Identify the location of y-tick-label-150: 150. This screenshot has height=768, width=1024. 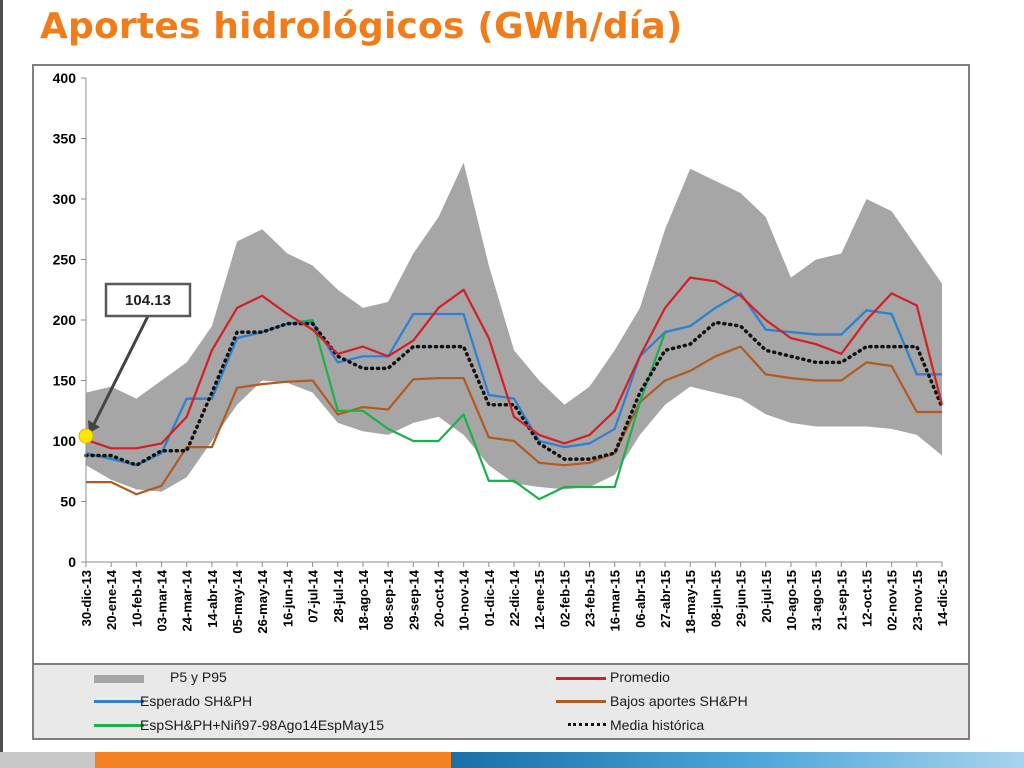
(65, 381).